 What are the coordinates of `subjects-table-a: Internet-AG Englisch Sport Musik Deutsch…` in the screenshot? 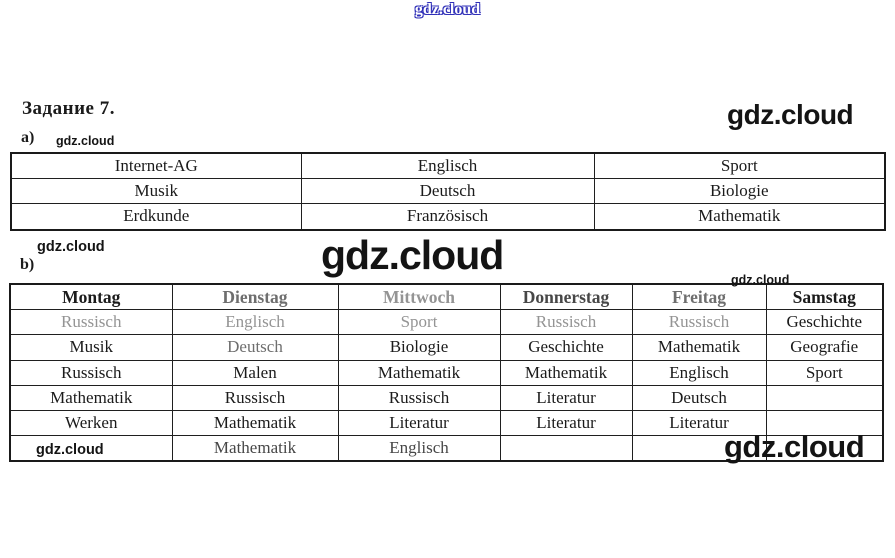 It's located at (448, 191).